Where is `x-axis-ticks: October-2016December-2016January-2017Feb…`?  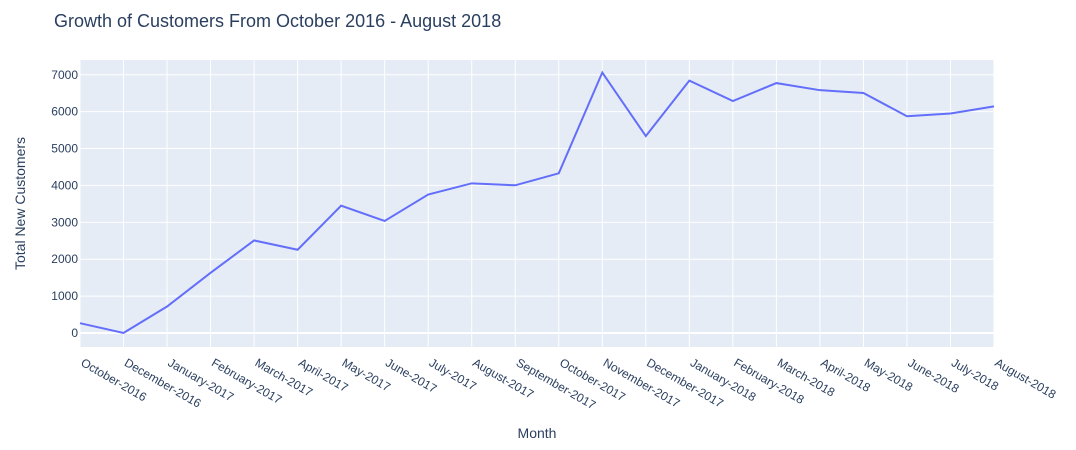
x-axis-ticks: October-2016December-2016January-2017Feb… is located at coordinates (569, 383).